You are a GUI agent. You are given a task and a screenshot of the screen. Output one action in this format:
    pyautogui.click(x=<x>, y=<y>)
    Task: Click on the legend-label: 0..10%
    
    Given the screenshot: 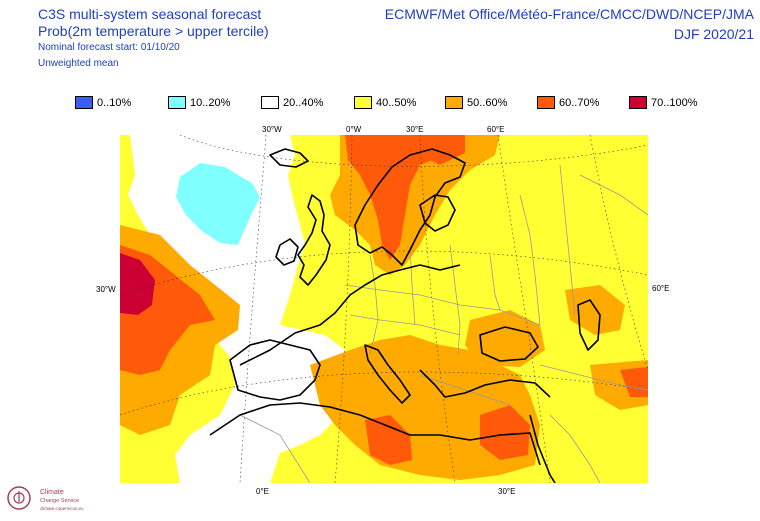 What is the action you would take?
    pyautogui.click(x=114, y=103)
    